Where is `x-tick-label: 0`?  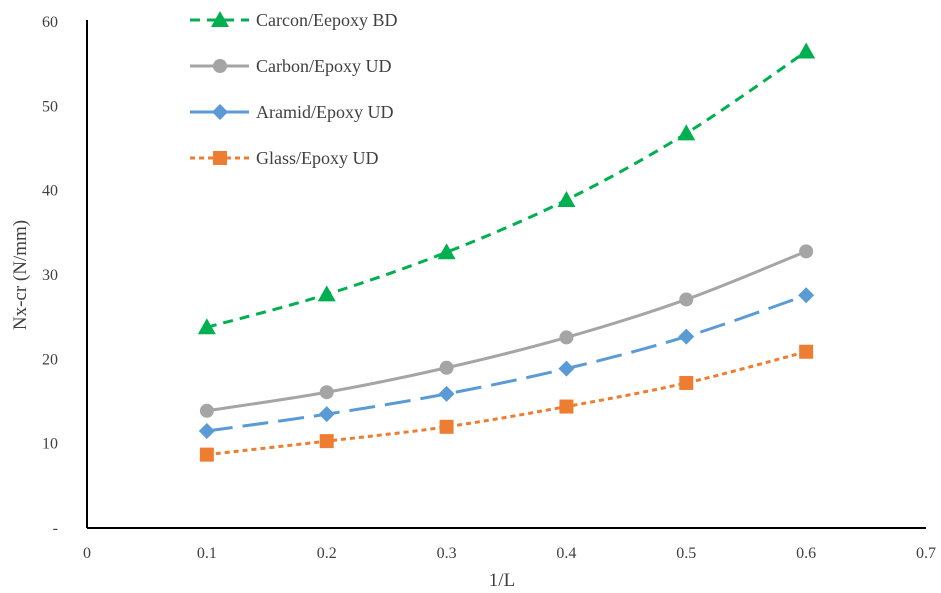 x-tick-label: 0 is located at coordinates (87, 553).